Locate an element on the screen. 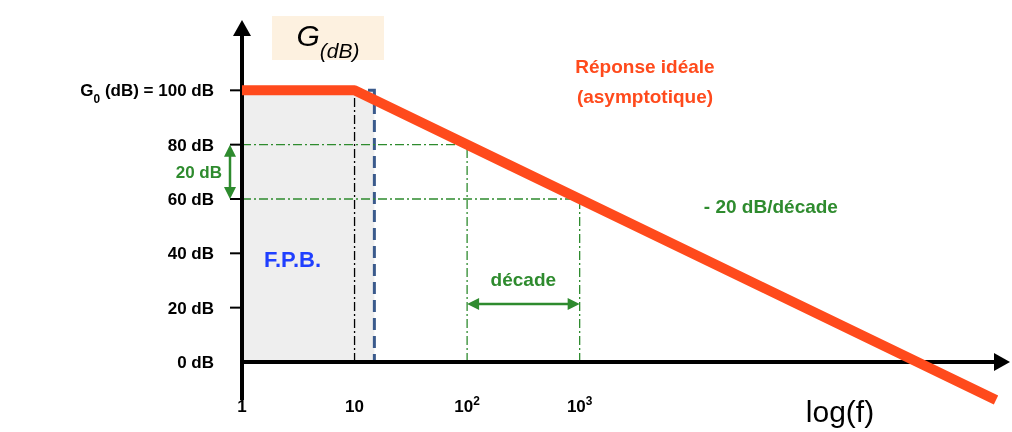 Image resolution: width=1012 pixels, height=432 pixels. annotation: décade is located at coordinates (523, 280).